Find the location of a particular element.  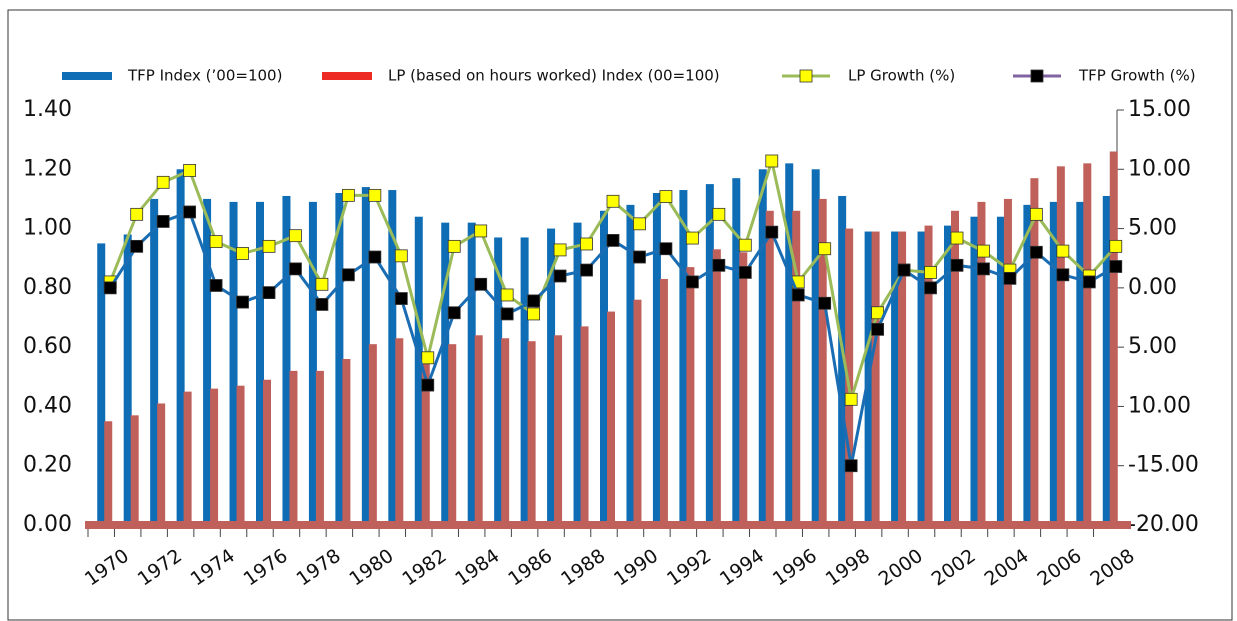

x-tick-label: 1980 is located at coordinates (371, 568).